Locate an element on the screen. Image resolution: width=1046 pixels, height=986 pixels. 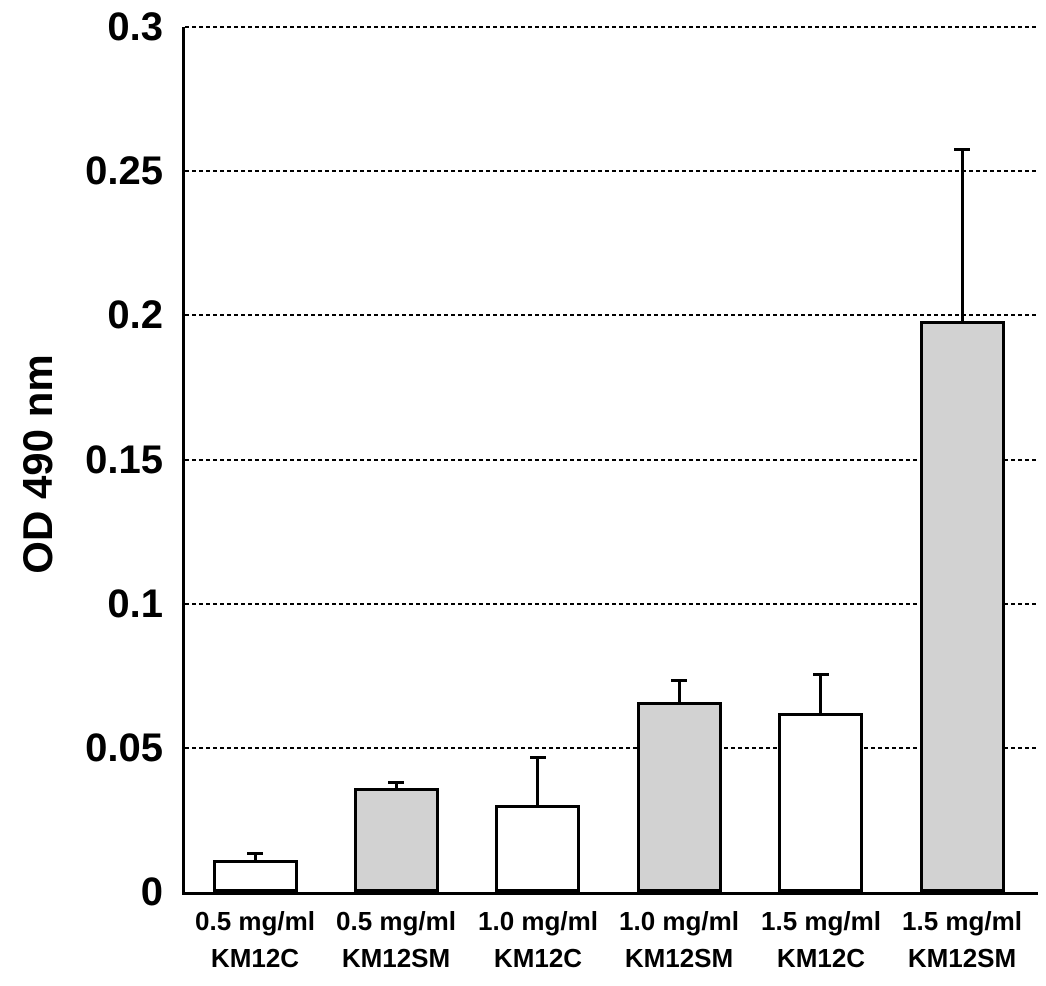
x-tick-label: 1.0 mg/ml KM12SM is located at coordinates (679, 940).